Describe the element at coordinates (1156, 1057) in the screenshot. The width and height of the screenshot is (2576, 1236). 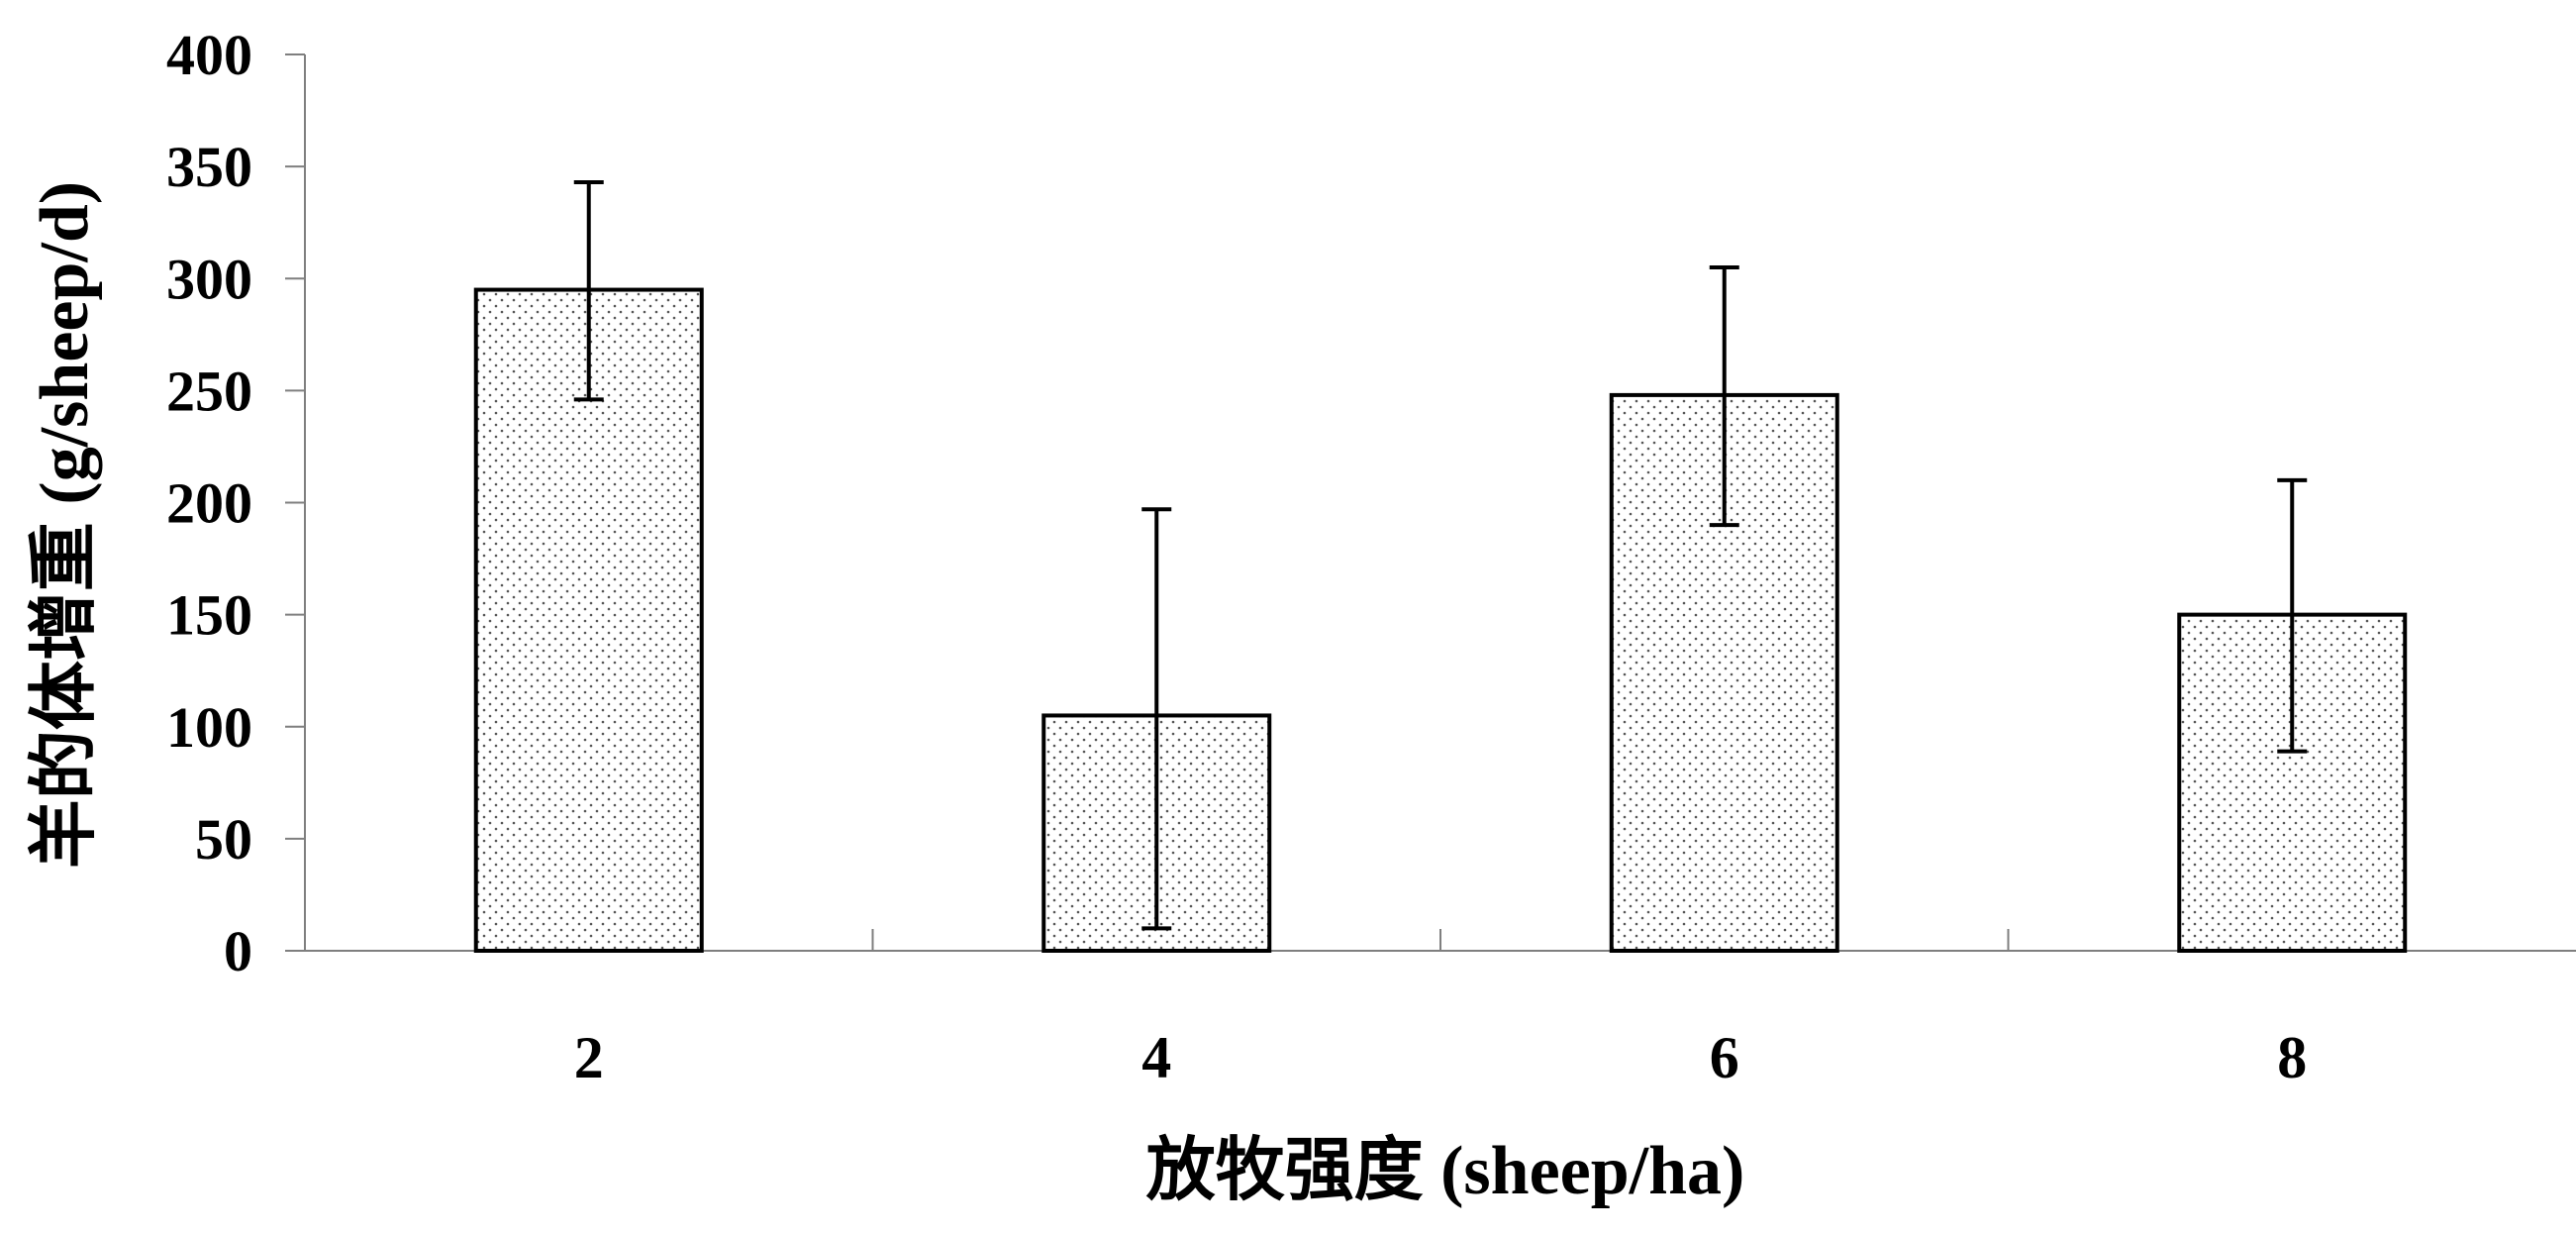
I see `x-tick-label-4: 4` at that location.